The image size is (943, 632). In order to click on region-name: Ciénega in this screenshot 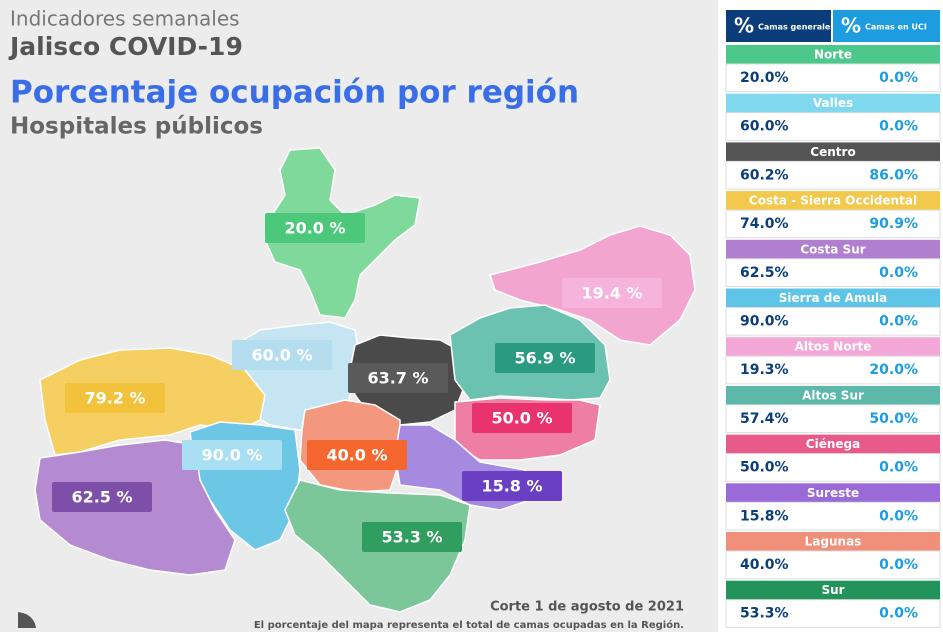, I will do `click(833, 444)`.